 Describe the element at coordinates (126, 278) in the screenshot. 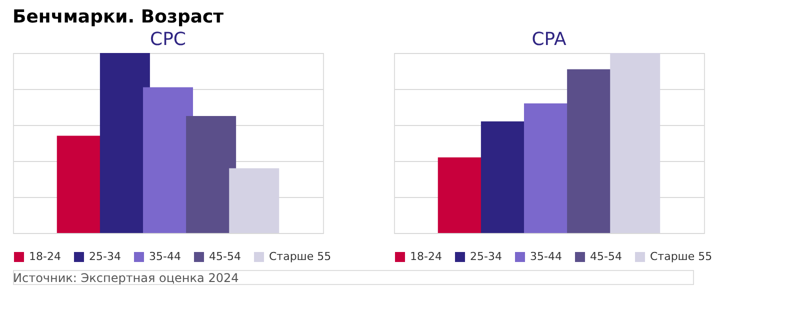

I see `text: Источник: Экспертная оценка 2024` at that location.